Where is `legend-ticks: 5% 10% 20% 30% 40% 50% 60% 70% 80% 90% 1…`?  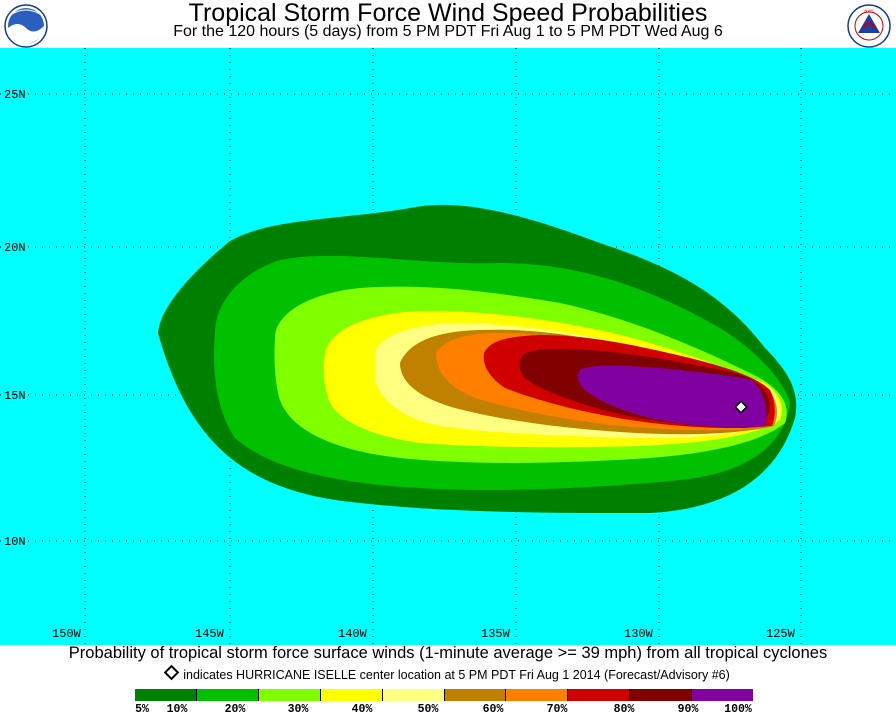 legend-ticks: 5% 10% 20% 30% 40% 50% 60% 70% 80% 90% 1… is located at coordinates (448, 709).